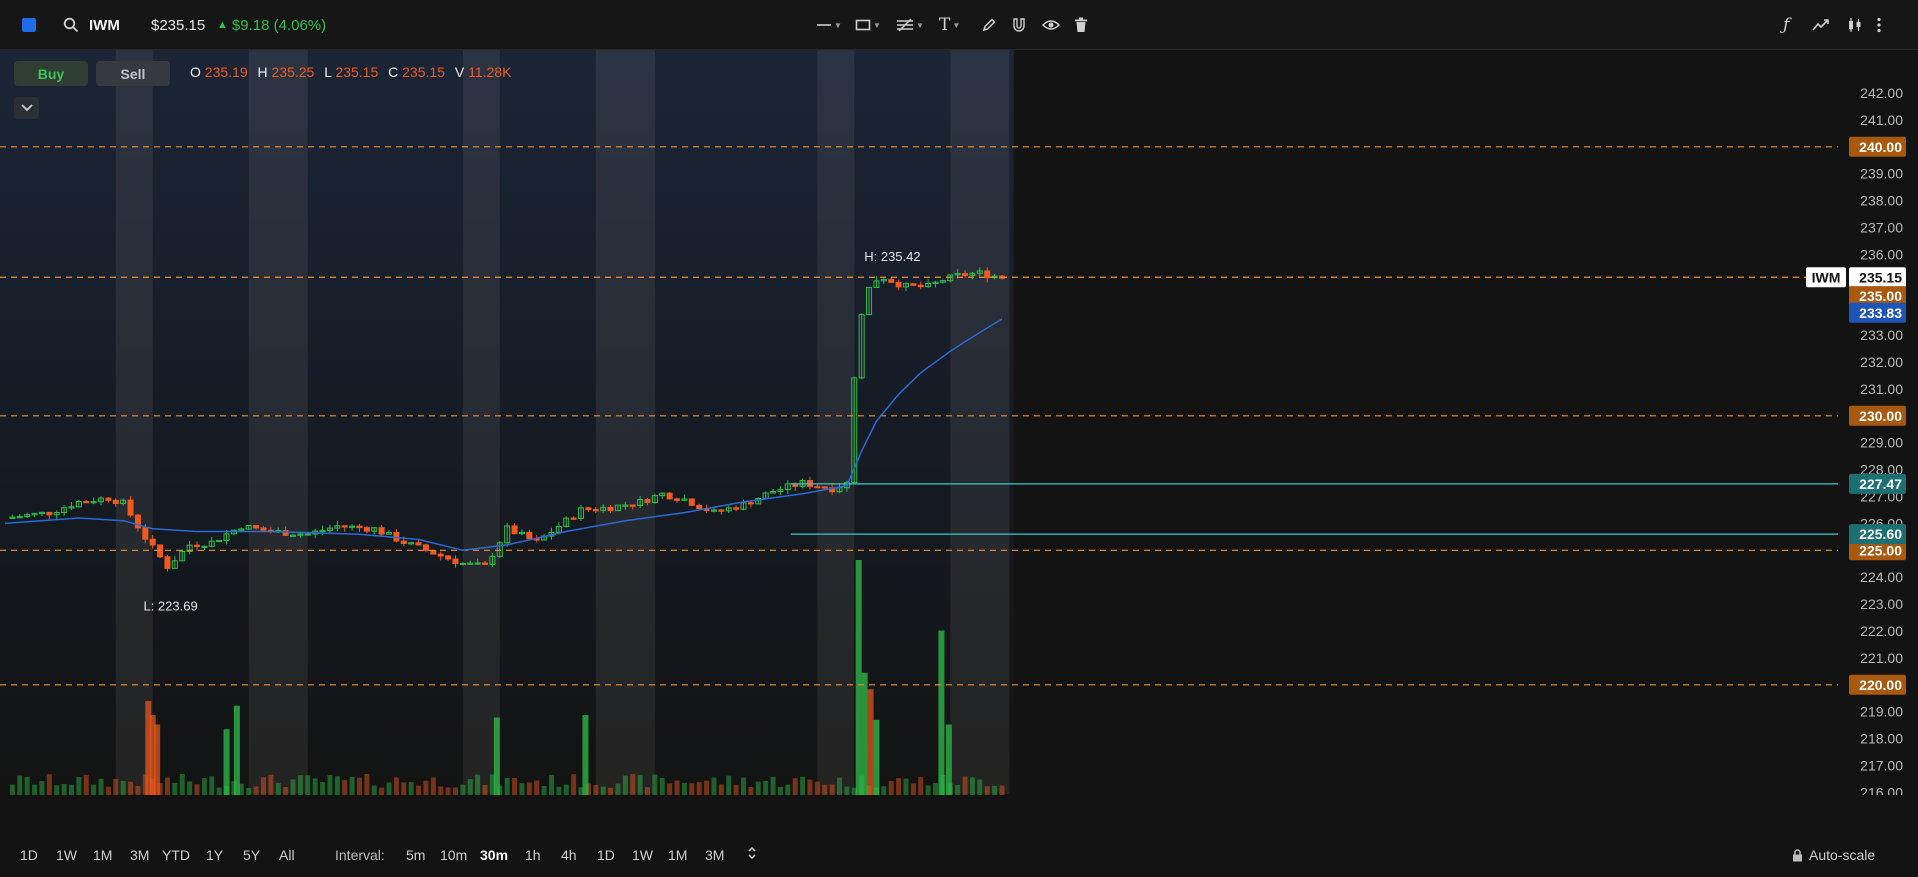 Image resolution: width=1918 pixels, height=877 pixels. What do you see at coordinates (678, 855) in the screenshot?
I see `interval-button-1m: 1M` at bounding box center [678, 855].